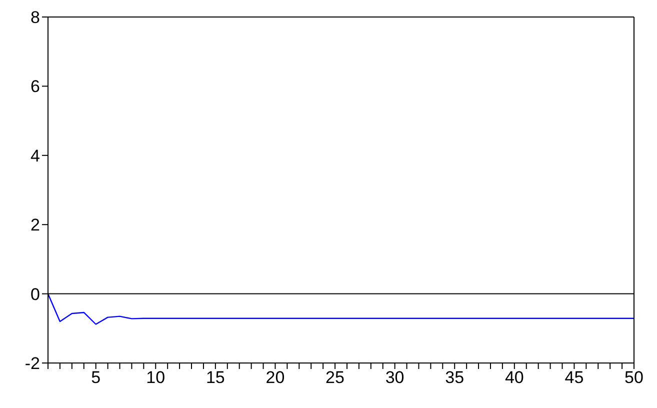  What do you see at coordinates (634, 378) in the screenshot?
I see `x-tick-label: 50` at bounding box center [634, 378].